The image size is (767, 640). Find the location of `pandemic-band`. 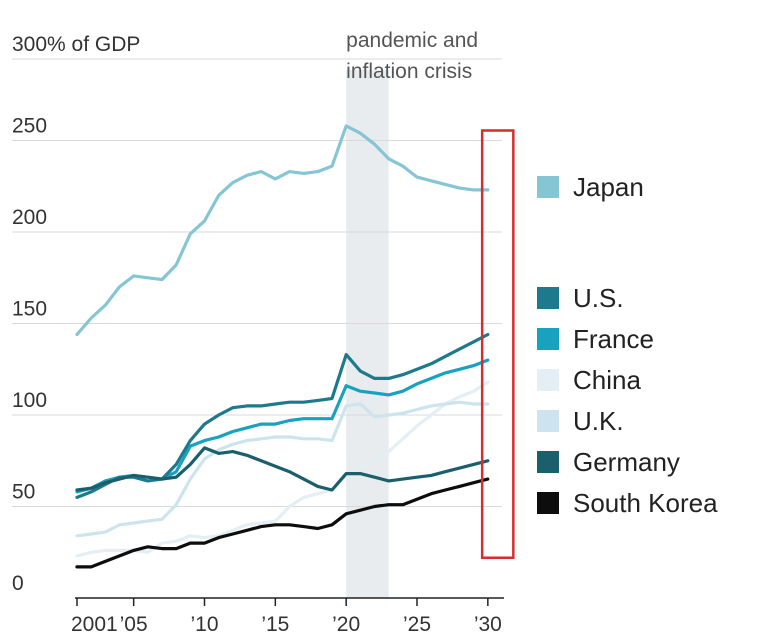

pandemic-band is located at coordinates (367, 334).